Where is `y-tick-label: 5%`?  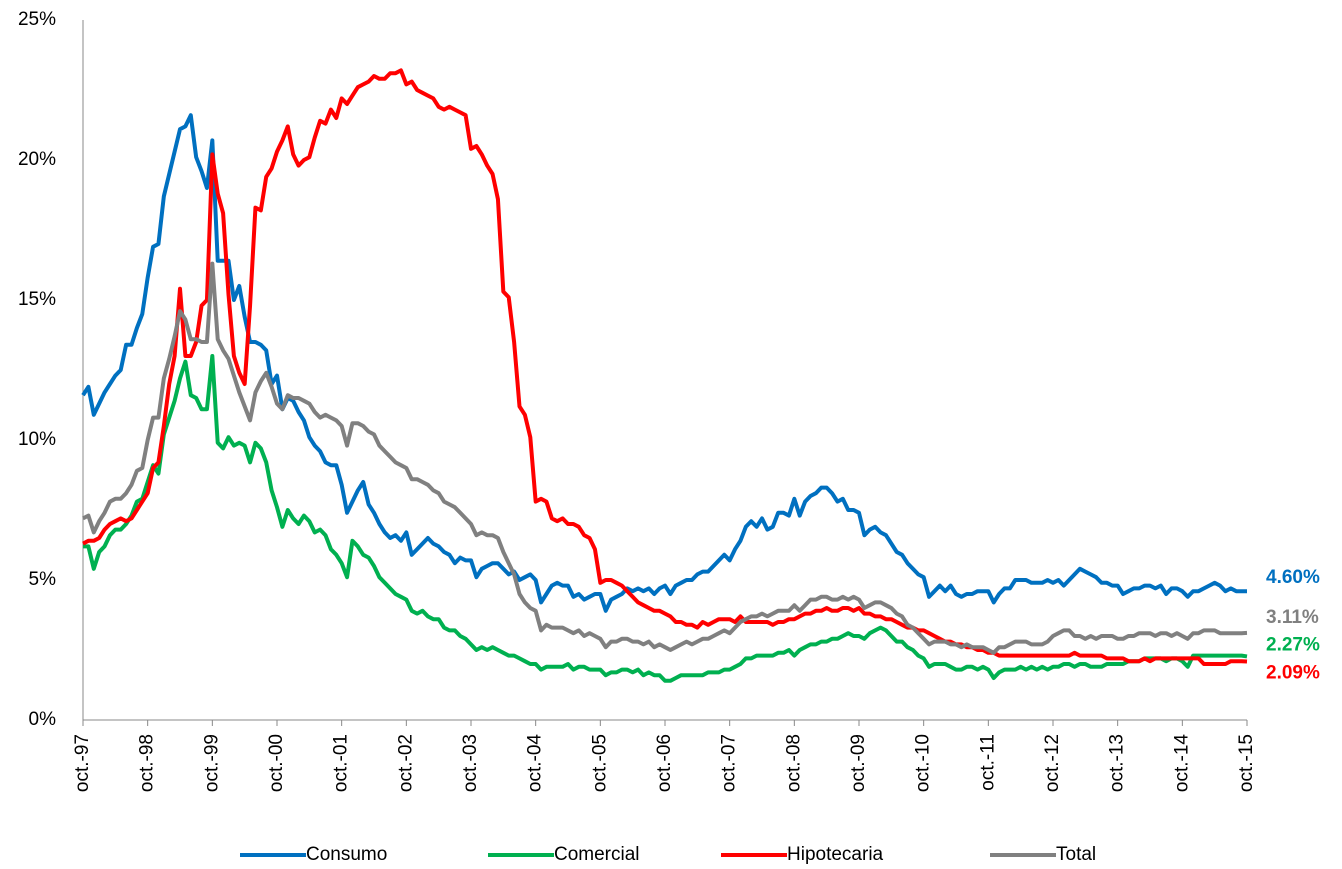 y-tick-label: 5% is located at coordinates (43, 579).